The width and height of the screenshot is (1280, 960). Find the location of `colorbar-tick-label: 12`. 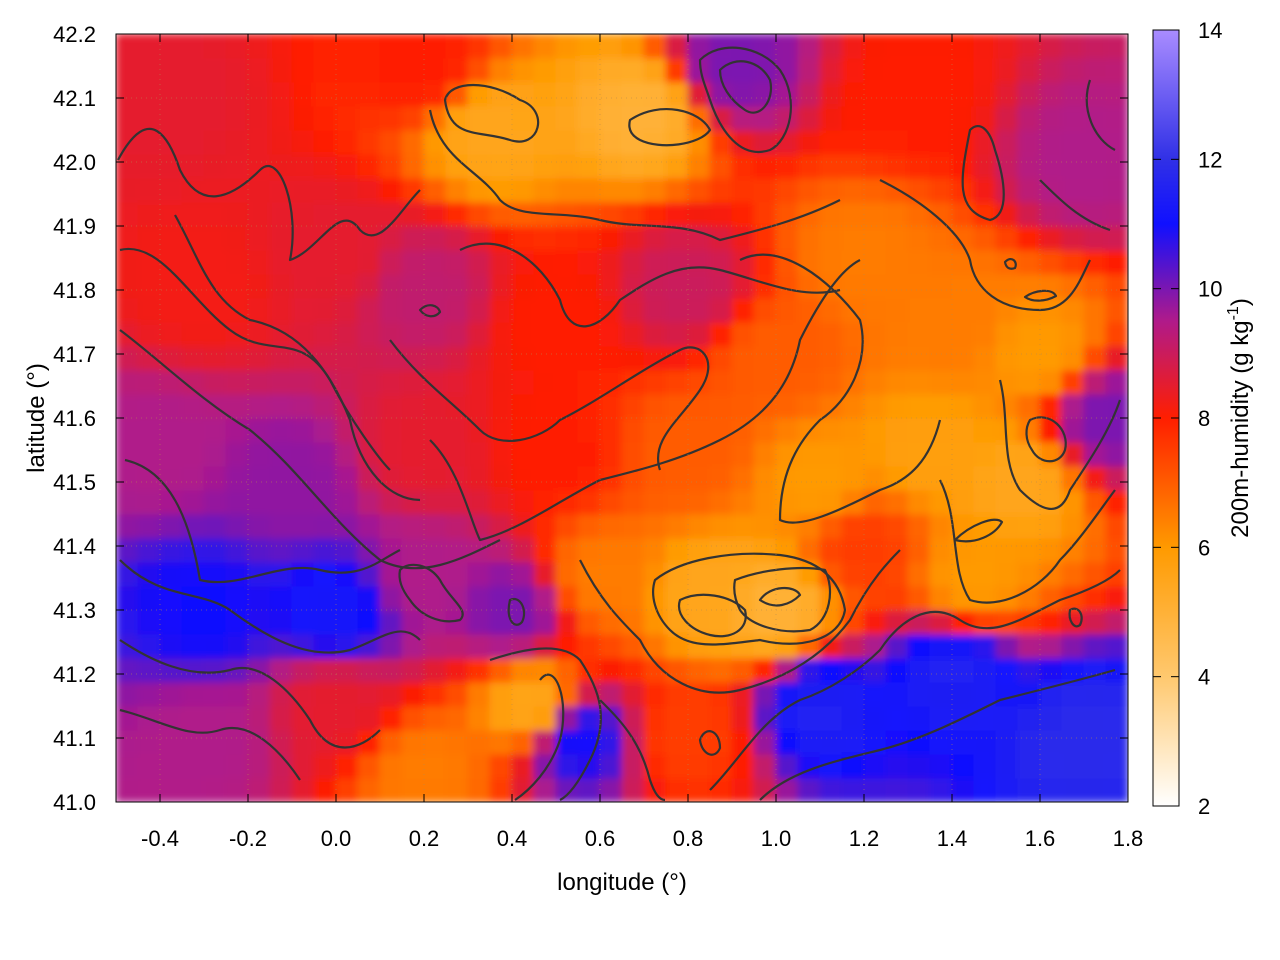

colorbar-tick-label: 12 is located at coordinates (1210, 159).